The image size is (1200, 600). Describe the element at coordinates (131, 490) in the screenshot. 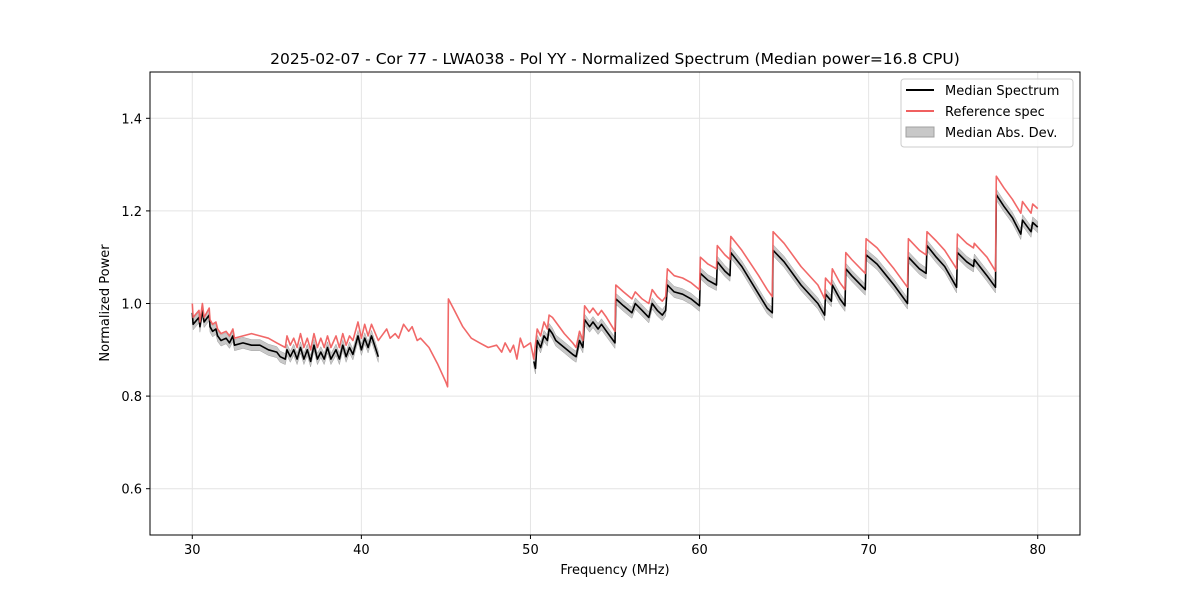

I see `y-tick-label: 0.6` at that location.